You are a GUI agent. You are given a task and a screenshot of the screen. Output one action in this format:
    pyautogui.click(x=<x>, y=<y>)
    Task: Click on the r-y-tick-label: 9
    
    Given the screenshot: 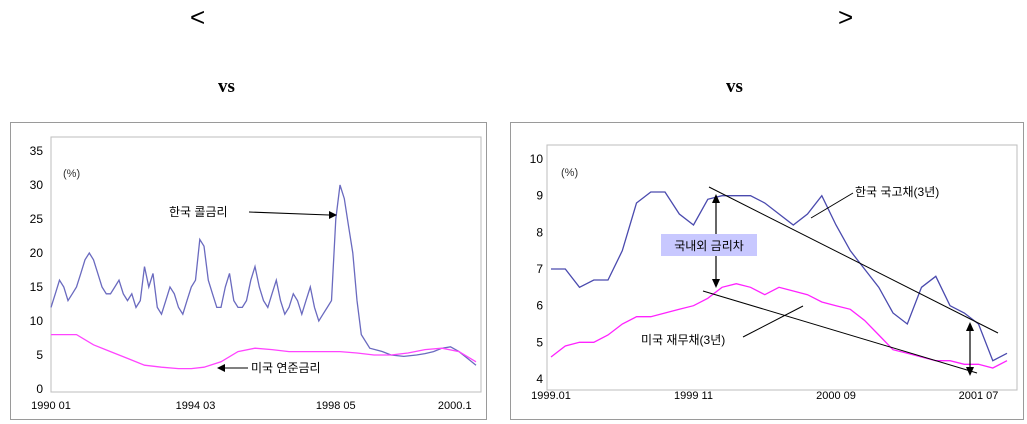 What is the action you would take?
    pyautogui.click(x=539, y=196)
    